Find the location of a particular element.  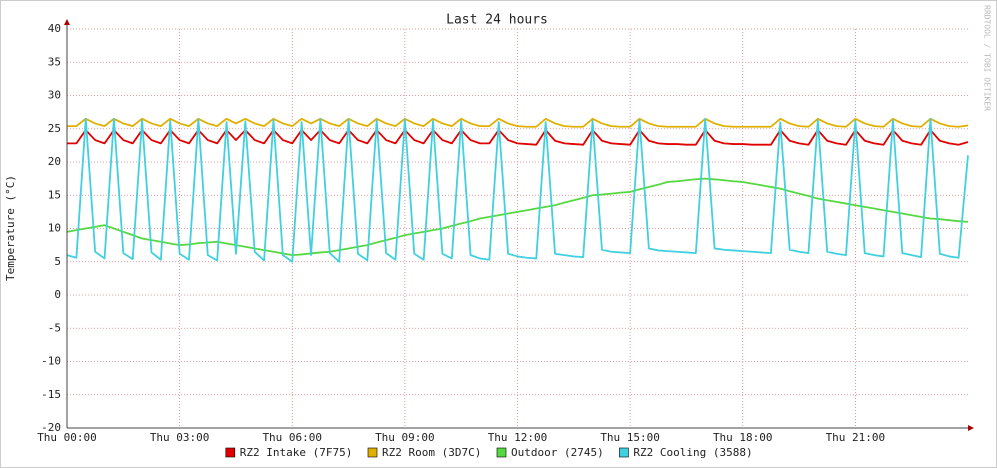

x-axis-arrow is located at coordinates (971, 428).